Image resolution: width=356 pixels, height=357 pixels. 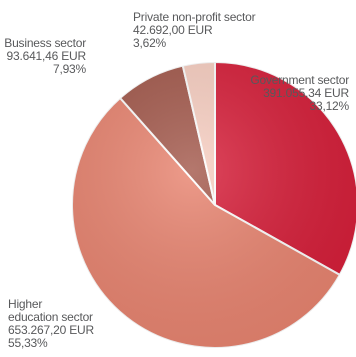 What do you see at coordinates (50, 317) in the screenshot?
I see `higher-education-name-line2: education sector` at bounding box center [50, 317].